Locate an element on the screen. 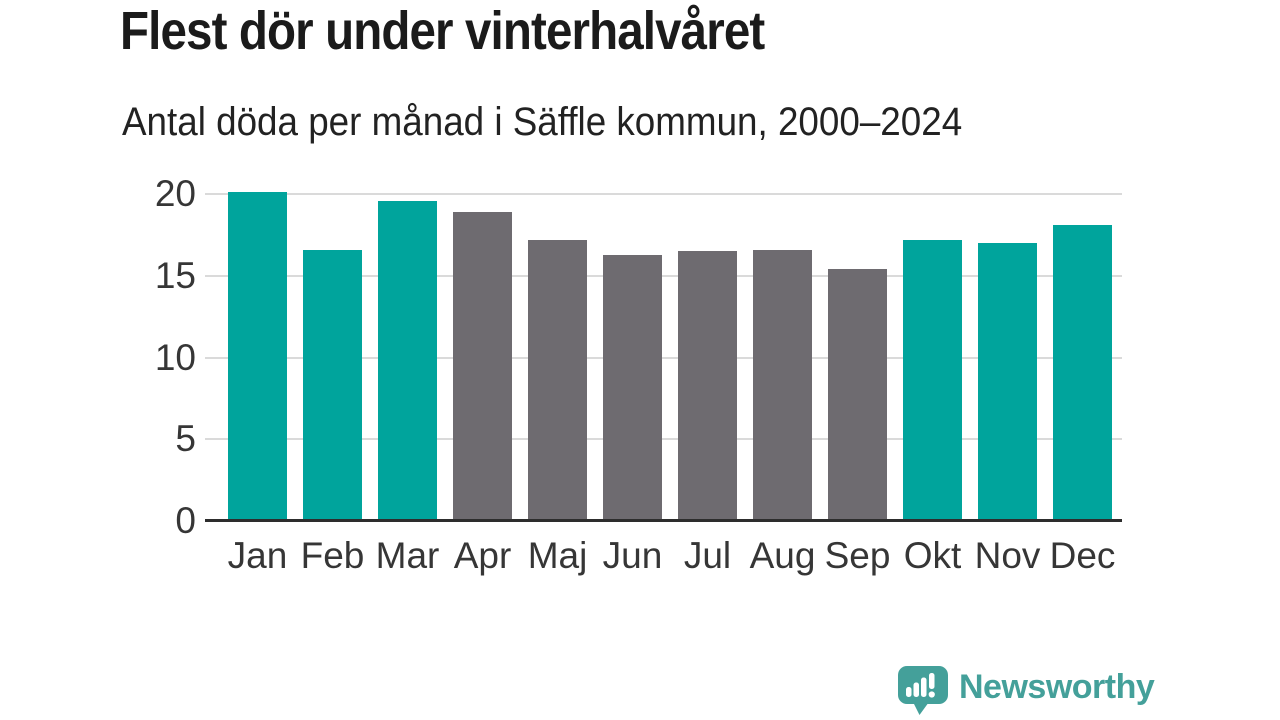 Image resolution: width=1280 pixels, height=720 pixels. bar-dec is located at coordinates (1082, 373).